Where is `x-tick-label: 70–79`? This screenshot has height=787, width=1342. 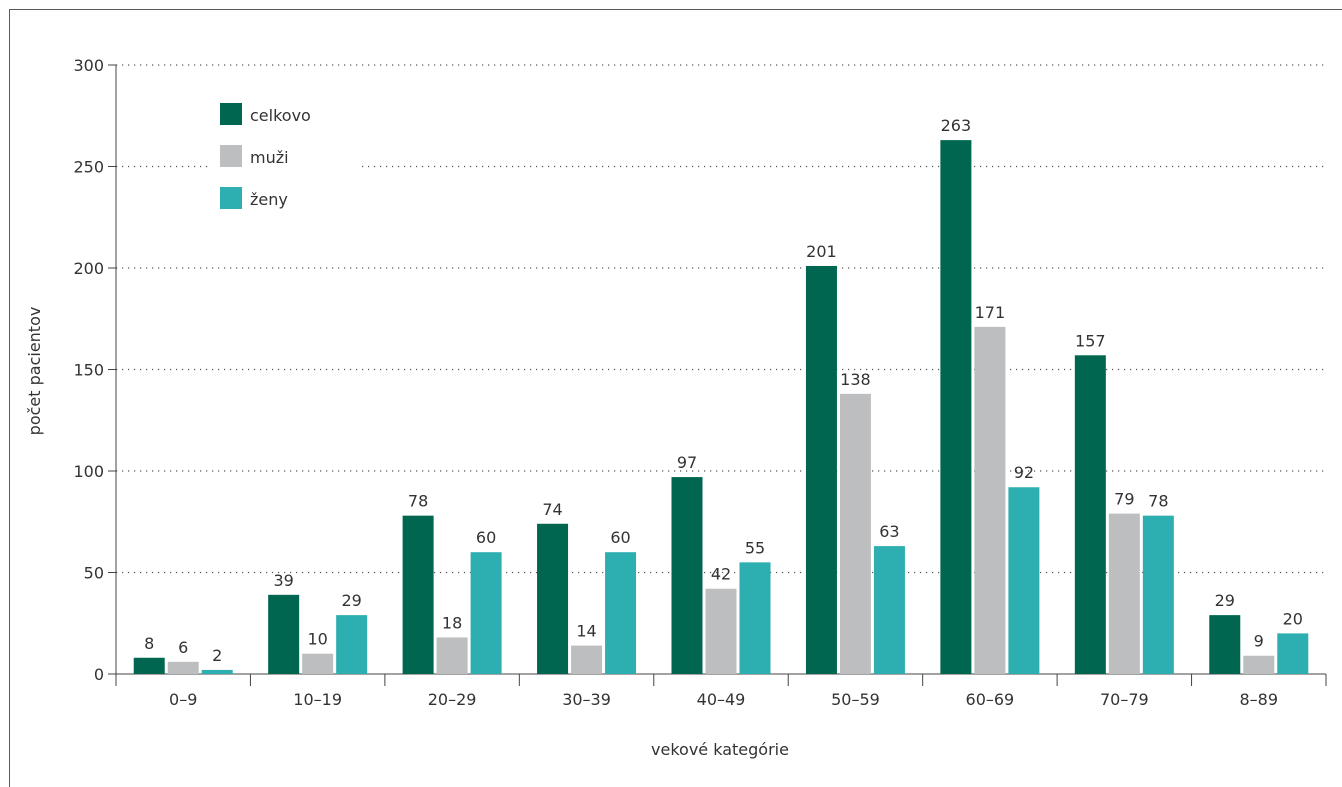
x-tick-label: 70–79 is located at coordinates (1124, 699).